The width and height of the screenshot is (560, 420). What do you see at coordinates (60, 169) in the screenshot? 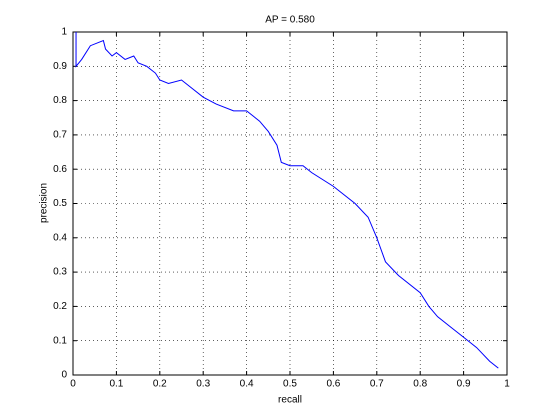
I see `y-tick-label: 0.6` at bounding box center [60, 169].